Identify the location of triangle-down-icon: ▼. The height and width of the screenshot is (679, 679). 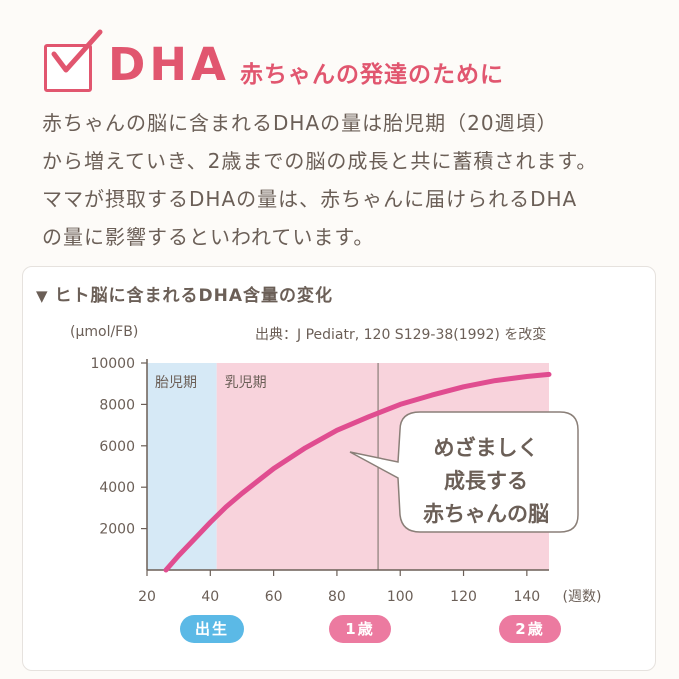
(42, 296).